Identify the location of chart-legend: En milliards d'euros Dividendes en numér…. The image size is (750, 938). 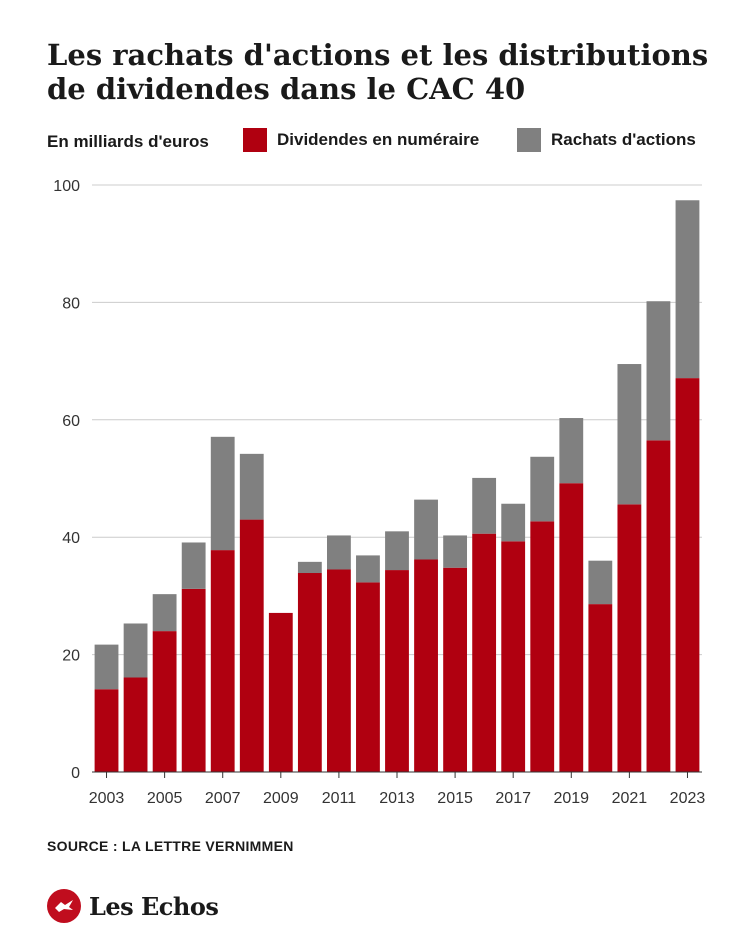
(387, 142).